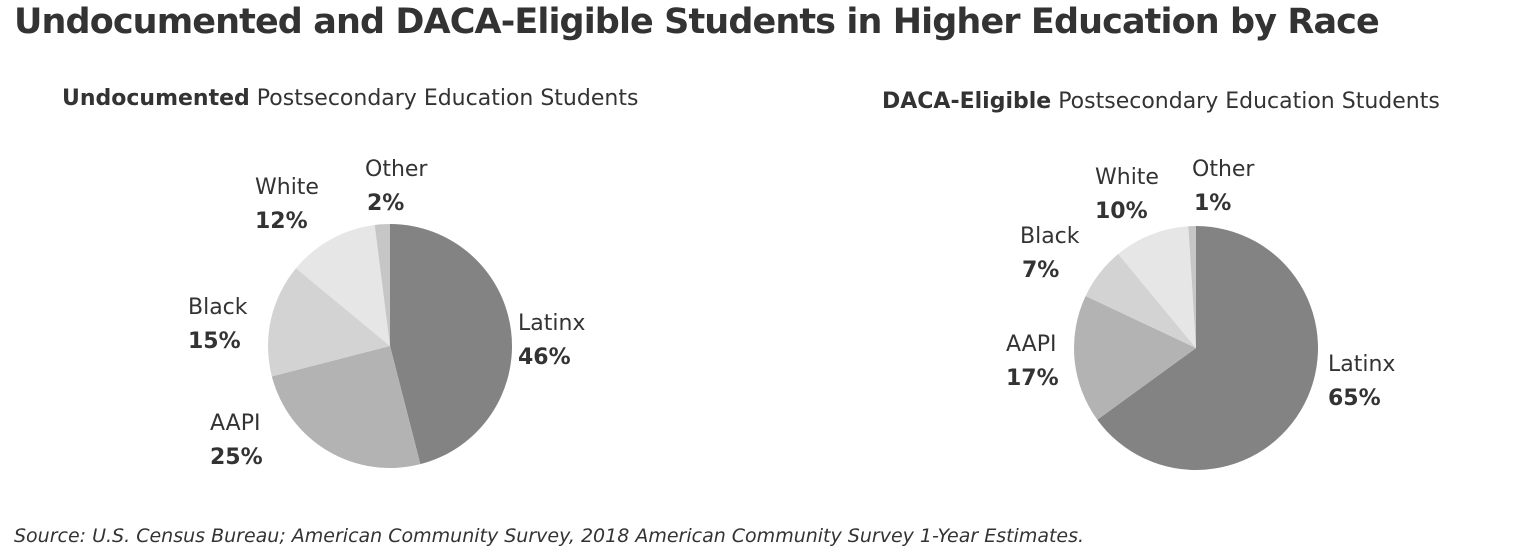 Image resolution: width=1532 pixels, height=560 pixels. Describe the element at coordinates (281, 221) in the screenshot. I see `left-pie-value-white: 12%` at that location.